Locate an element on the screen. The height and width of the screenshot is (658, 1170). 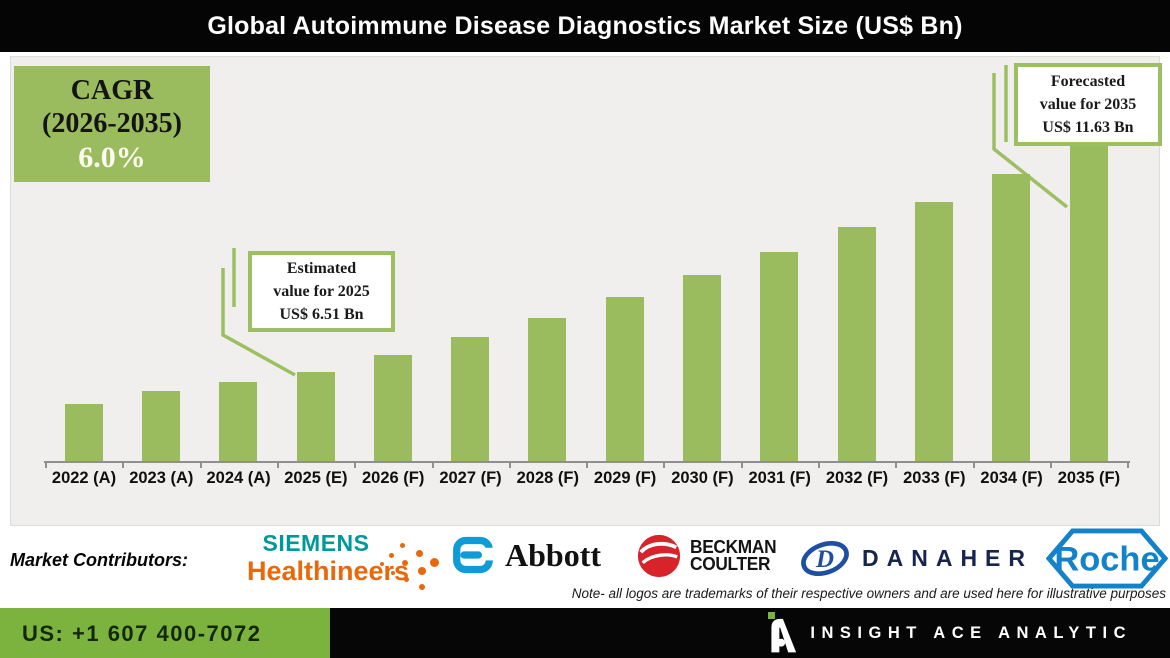
roche-wordmark: Roche is located at coordinates (1106, 559).